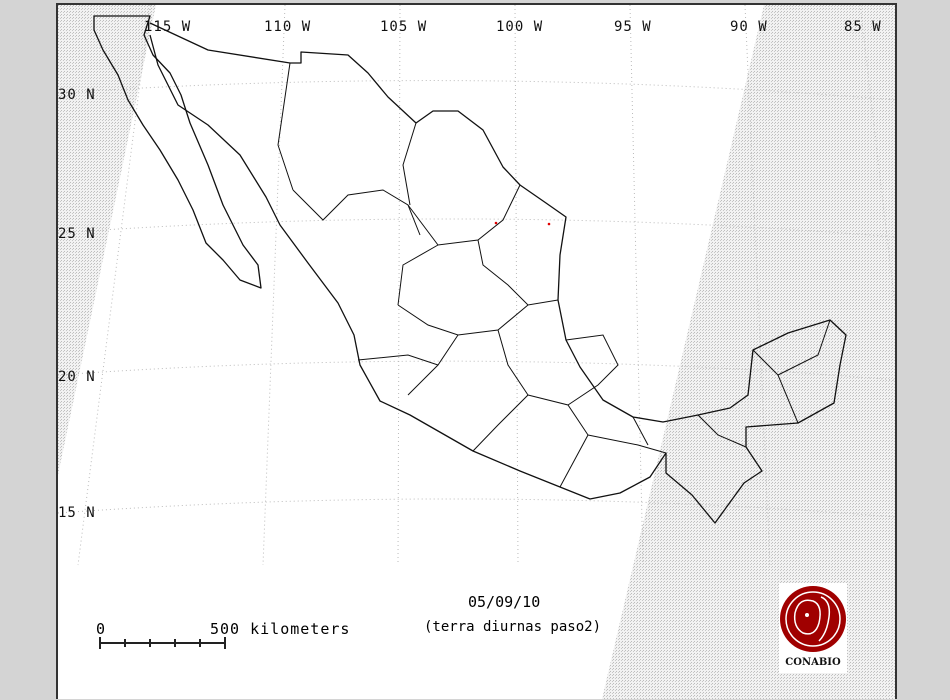  Describe the element at coordinates (513, 627) in the screenshot. I see `map-subtitle: (terra diurnas paso2)` at that location.